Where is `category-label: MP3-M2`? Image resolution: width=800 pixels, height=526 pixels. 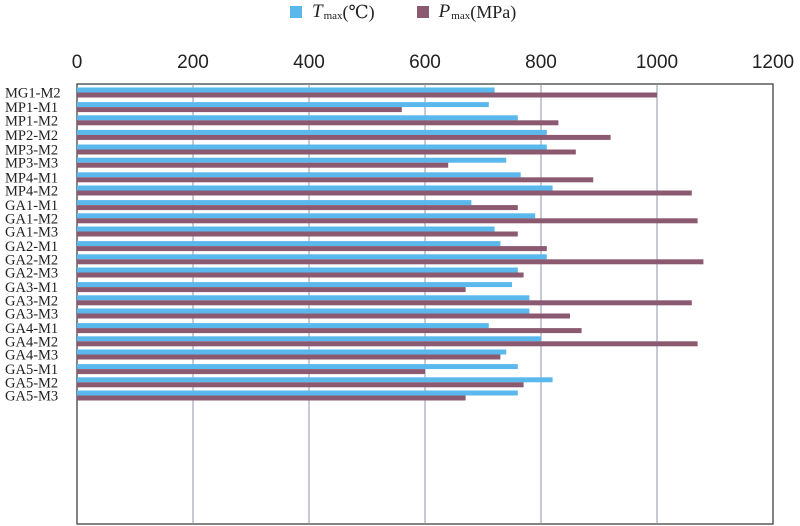
category-label: MP3-M2 is located at coordinates (31, 151).